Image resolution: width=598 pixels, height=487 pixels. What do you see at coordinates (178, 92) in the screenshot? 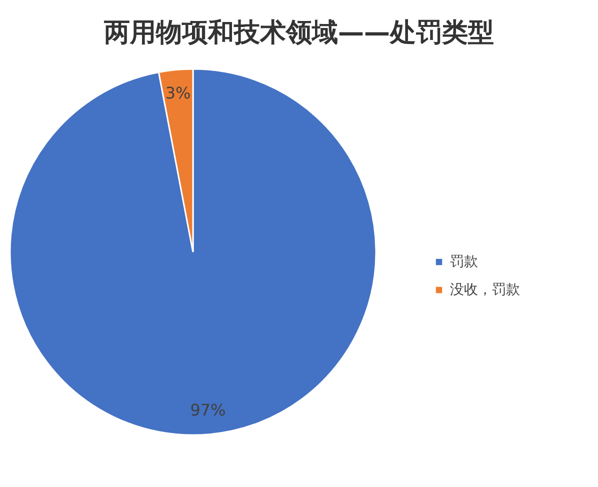
I see `data-label: 3%` at bounding box center [178, 92].